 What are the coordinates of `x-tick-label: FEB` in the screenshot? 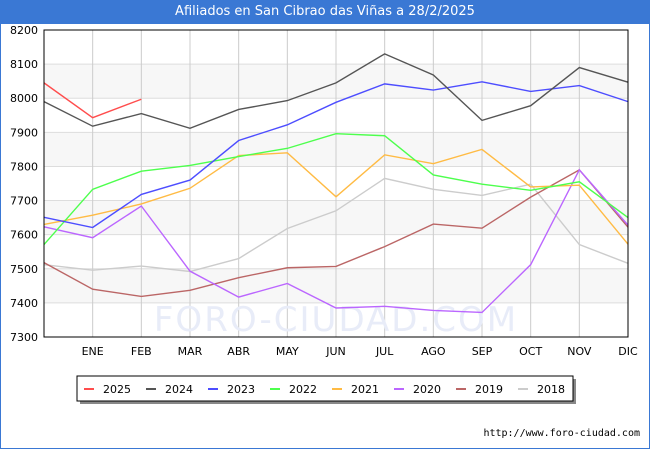 It's located at (141, 351).